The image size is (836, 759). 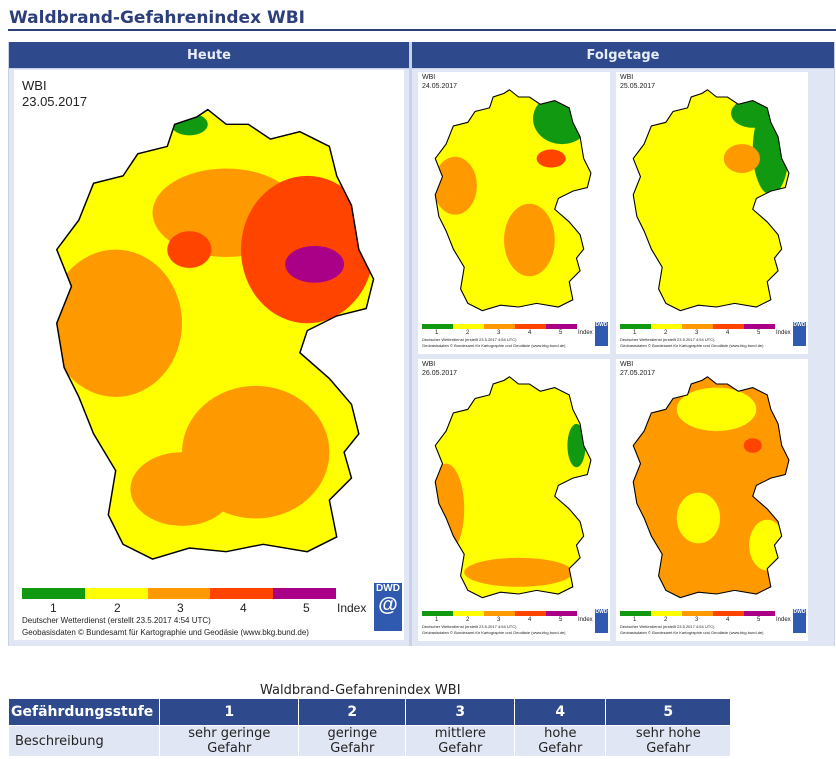 I want to click on title-divider, so click(x=422, y=30).